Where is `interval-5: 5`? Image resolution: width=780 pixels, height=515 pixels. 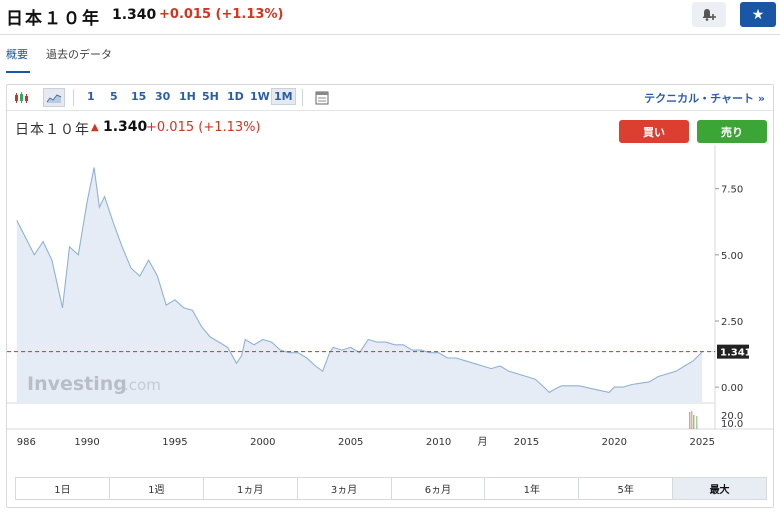 interval-5: 5 is located at coordinates (114, 96).